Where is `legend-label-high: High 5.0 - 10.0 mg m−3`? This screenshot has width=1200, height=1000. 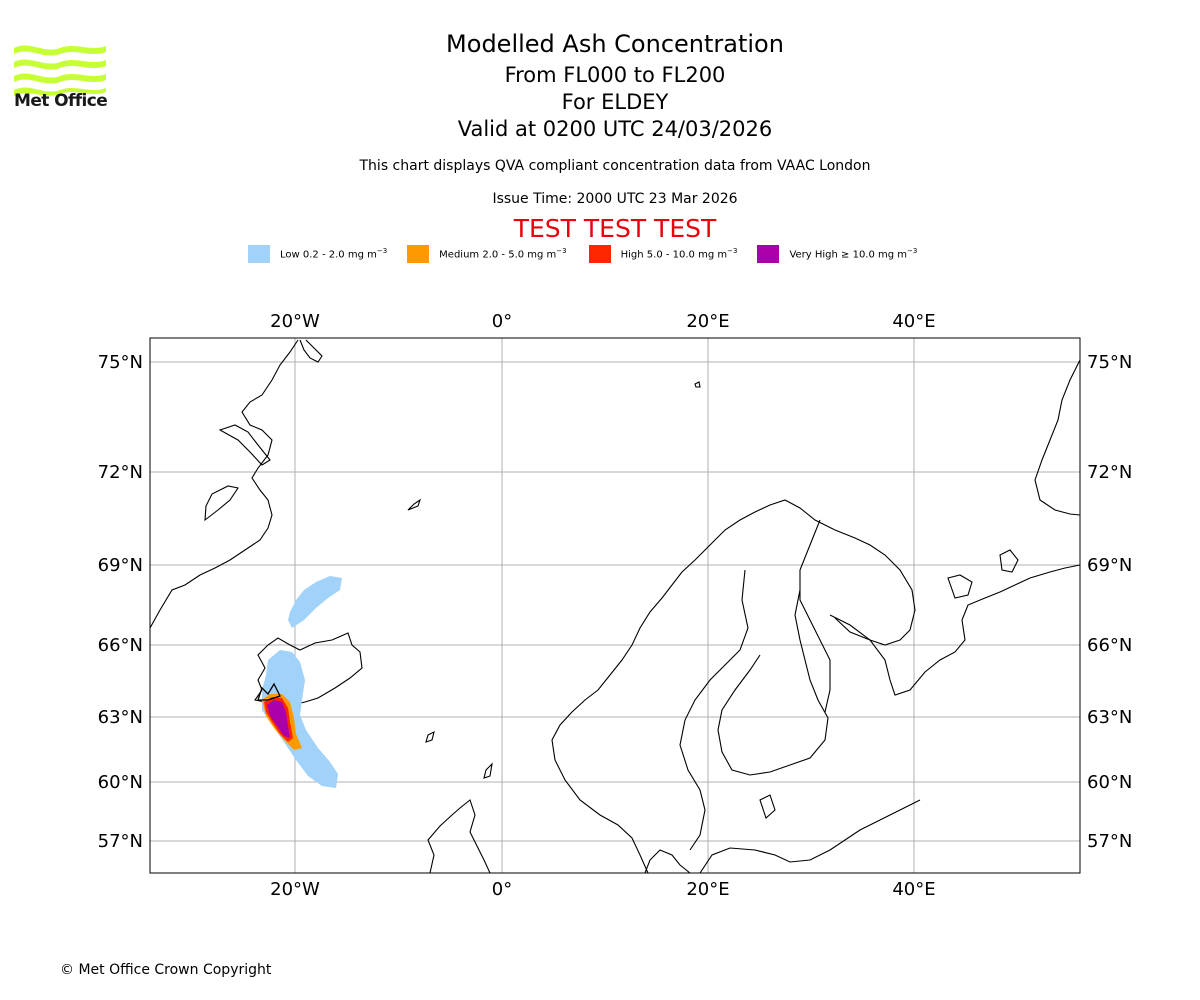 legend-label-high: High 5.0 - 10.0 mg m−3 is located at coordinates (679, 254).